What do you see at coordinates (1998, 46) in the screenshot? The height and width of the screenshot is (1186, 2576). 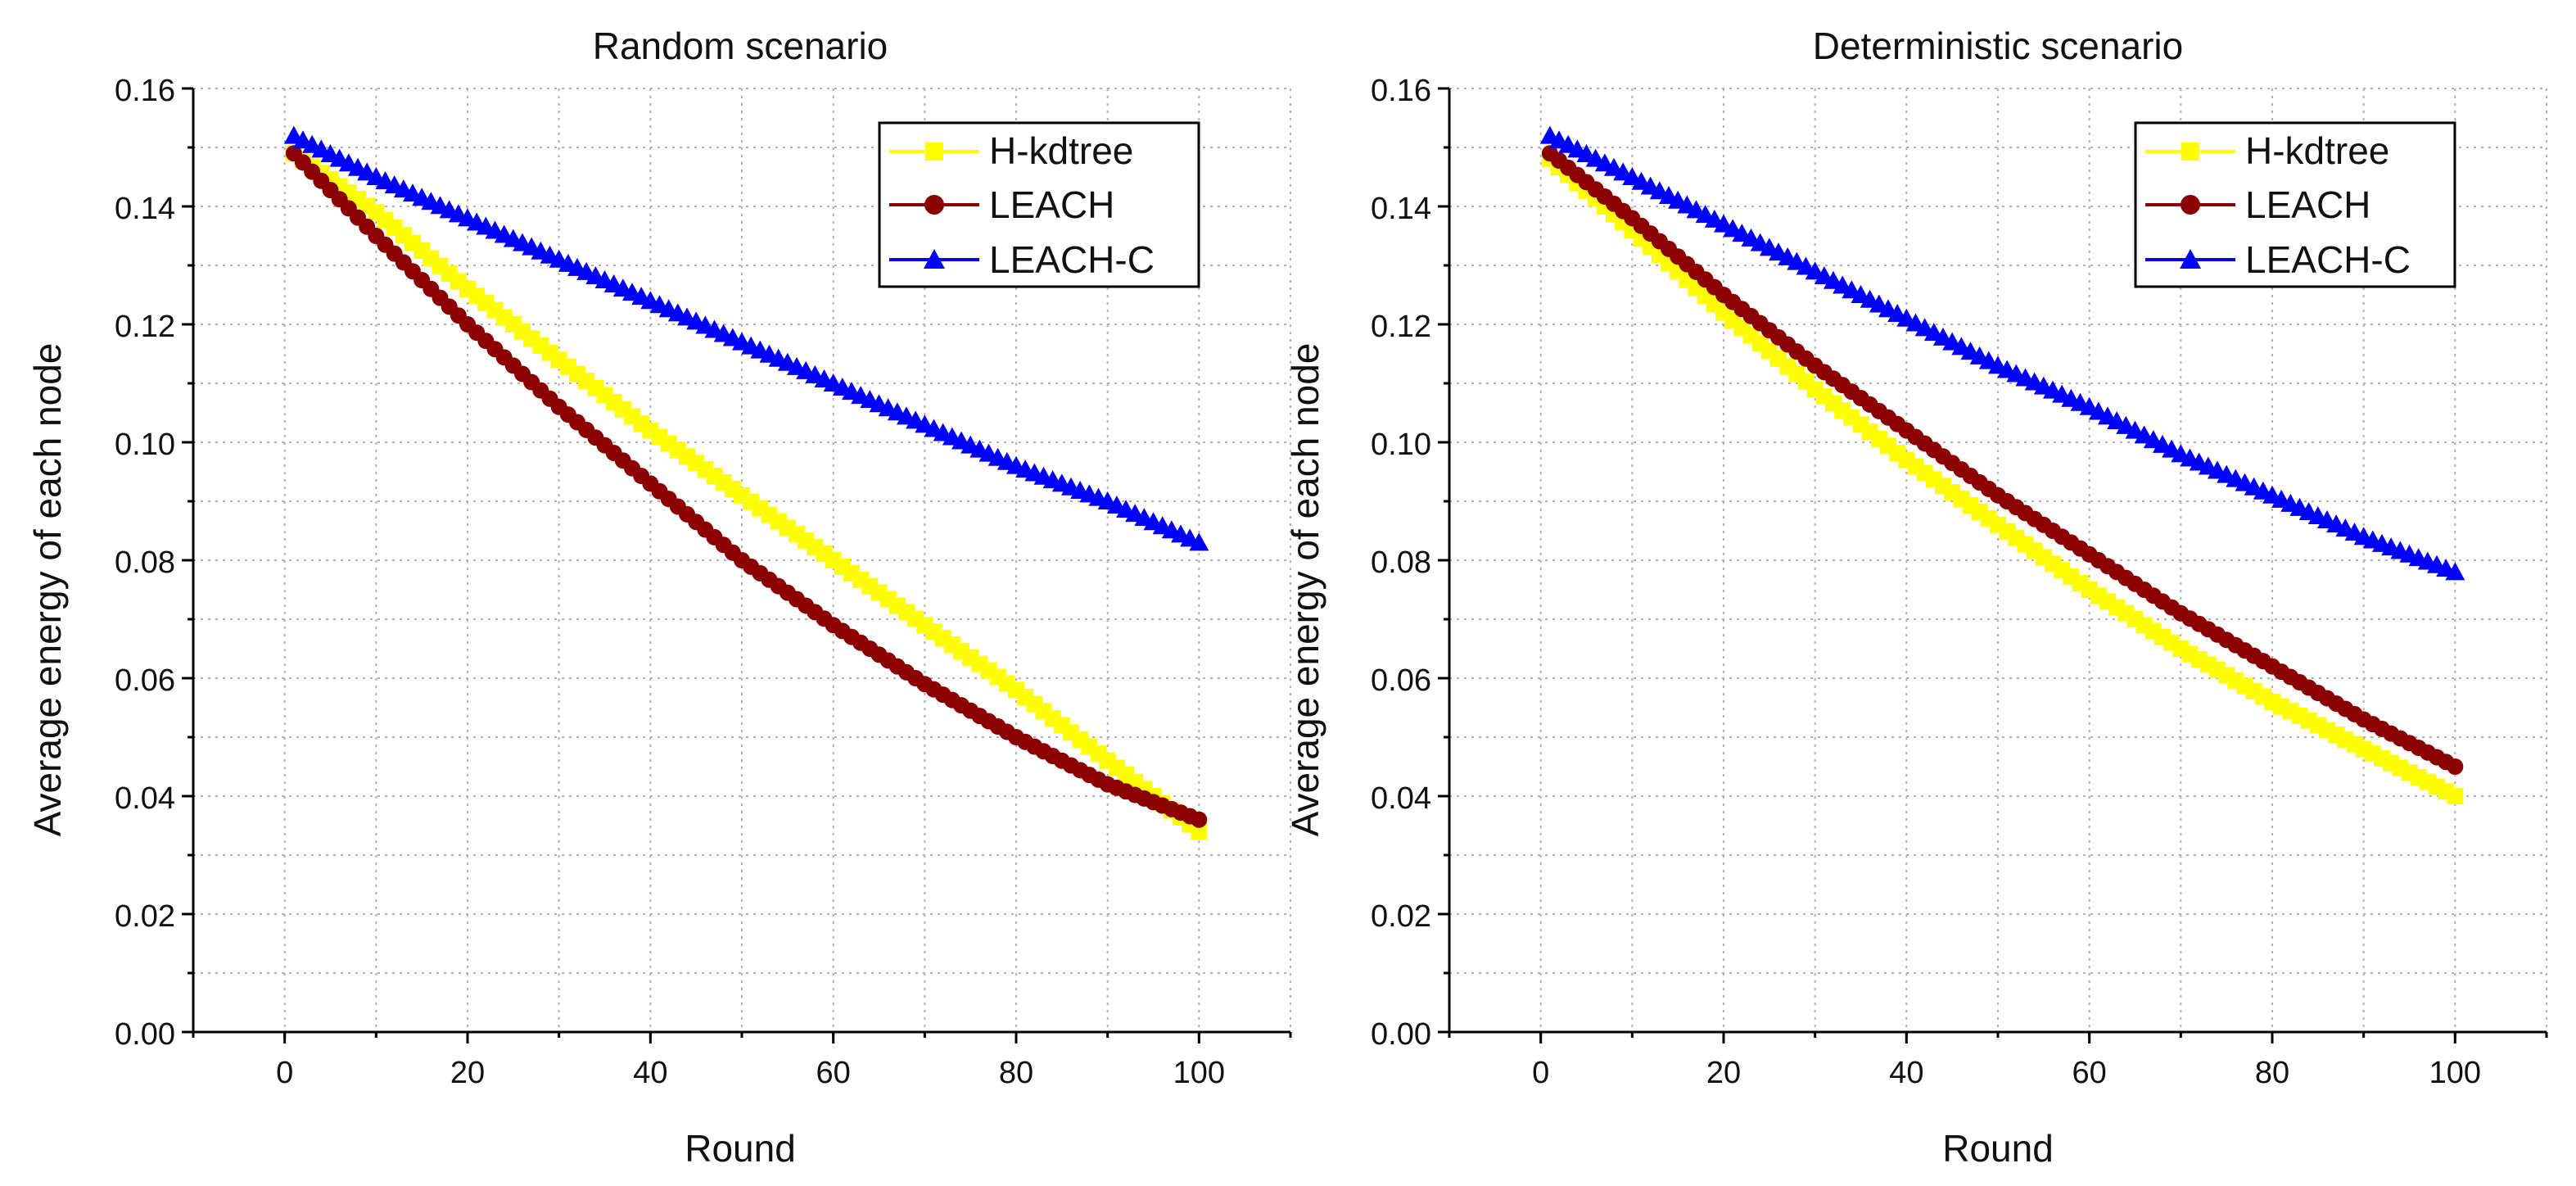 I see `chart-title: Deterministic scenario` at bounding box center [1998, 46].